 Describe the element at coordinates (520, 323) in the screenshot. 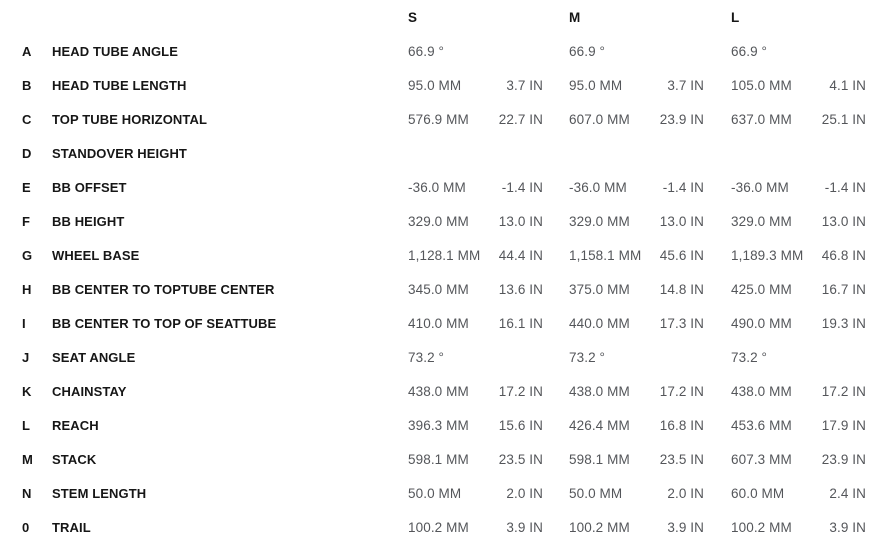

I see `value-s-in: 16.1 IN` at that location.